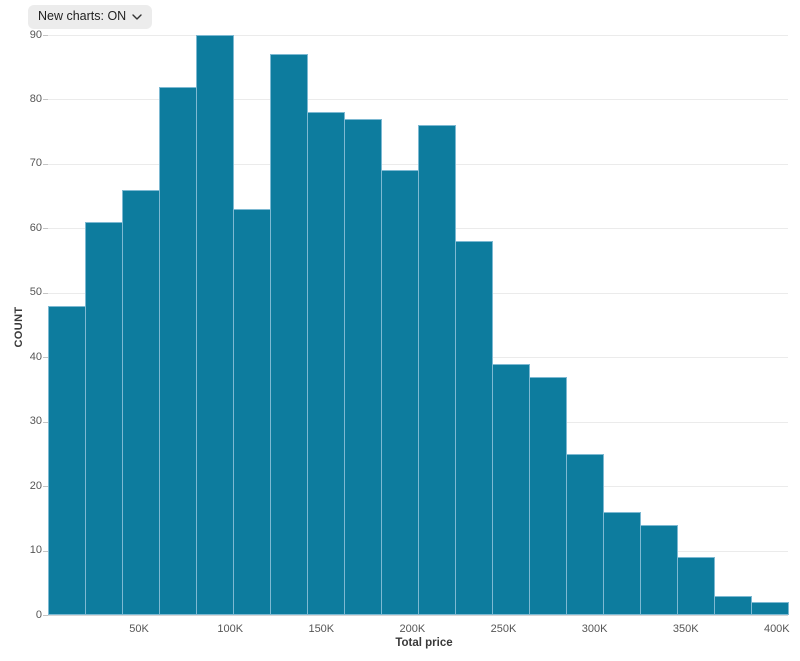 The width and height of the screenshot is (800, 661). What do you see at coordinates (137, 17) in the screenshot?
I see `chevron-down-icon` at bounding box center [137, 17].